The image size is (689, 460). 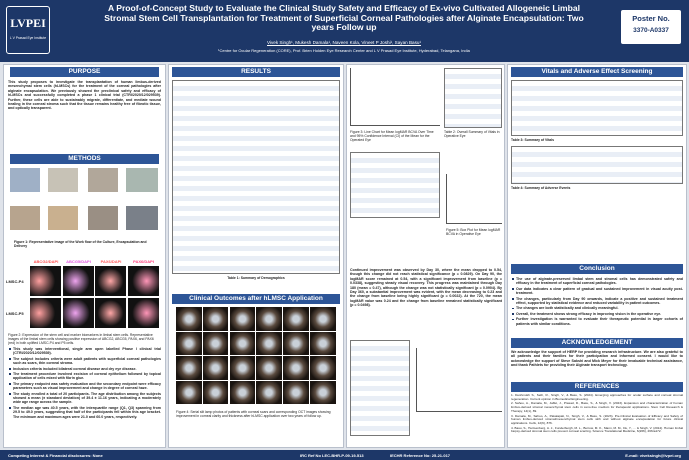 What do you see at coordinates (597, 165) in the screenshot?
I see `adverse-table` at bounding box center [597, 165].